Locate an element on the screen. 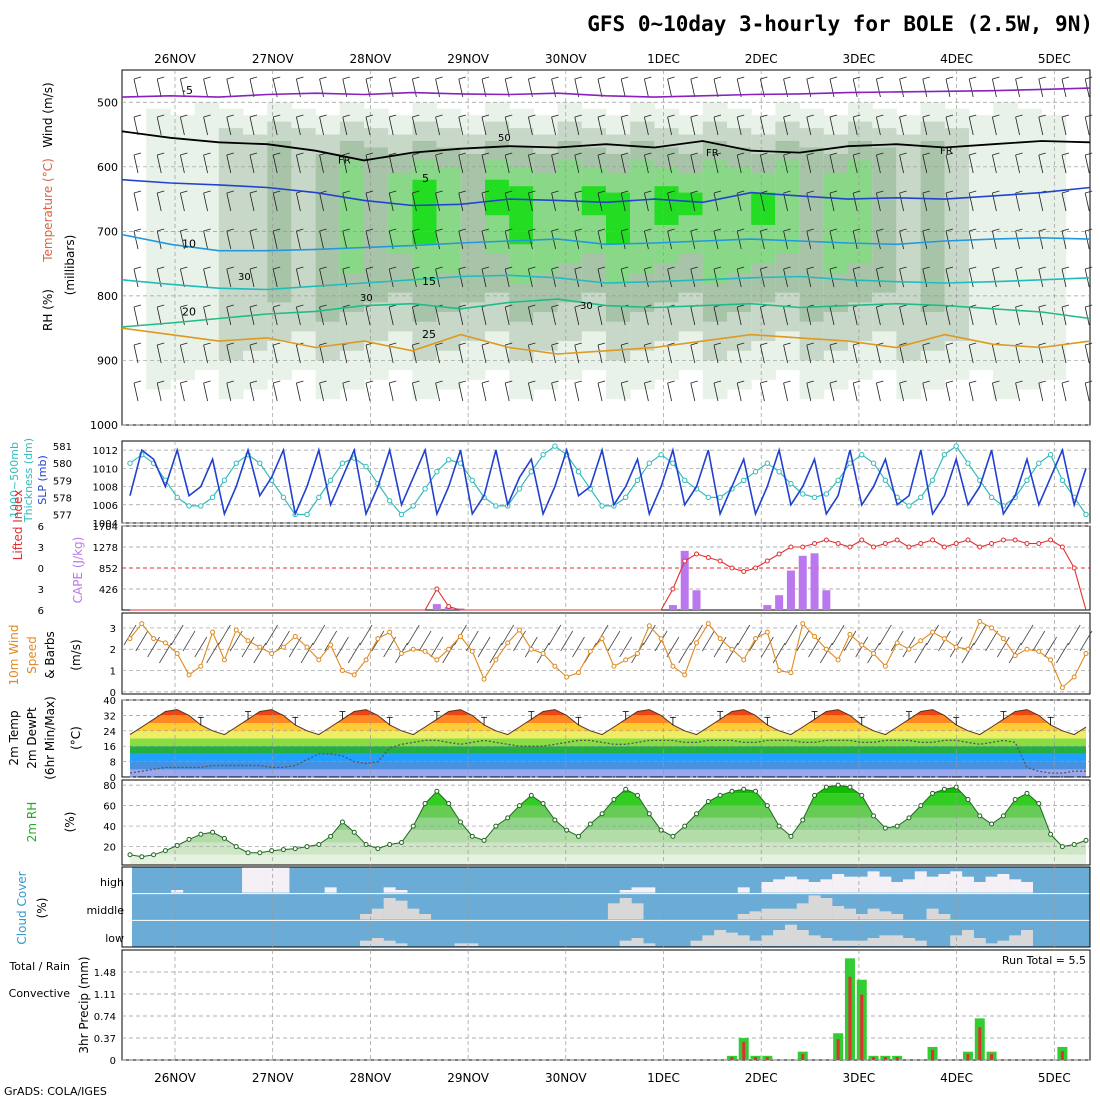 The image size is (1100, 1104). top-date-label: 28NOV is located at coordinates (371, 59).